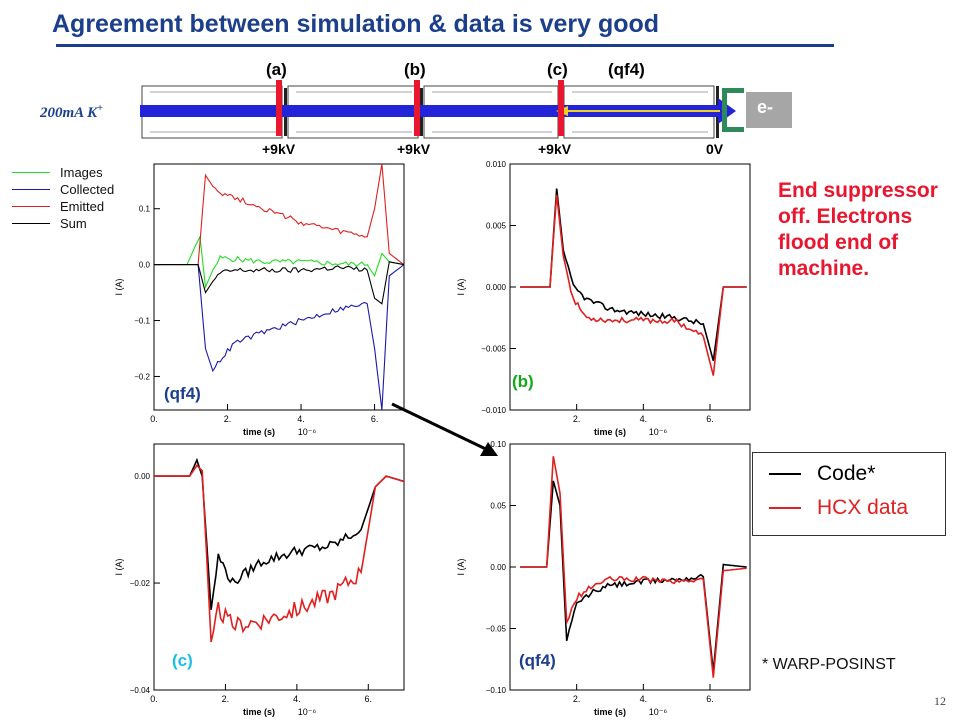 This screenshot has height=720, width=960. Describe the element at coordinates (849, 494) in the screenshot. I see `code-data-legend: Code* HCX data` at that location.